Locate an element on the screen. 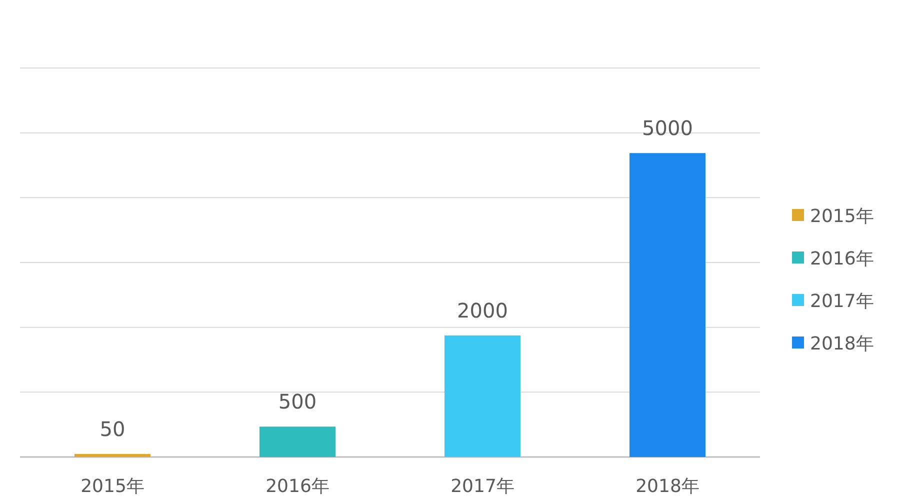  legend-label: 2015年 is located at coordinates (842, 216).